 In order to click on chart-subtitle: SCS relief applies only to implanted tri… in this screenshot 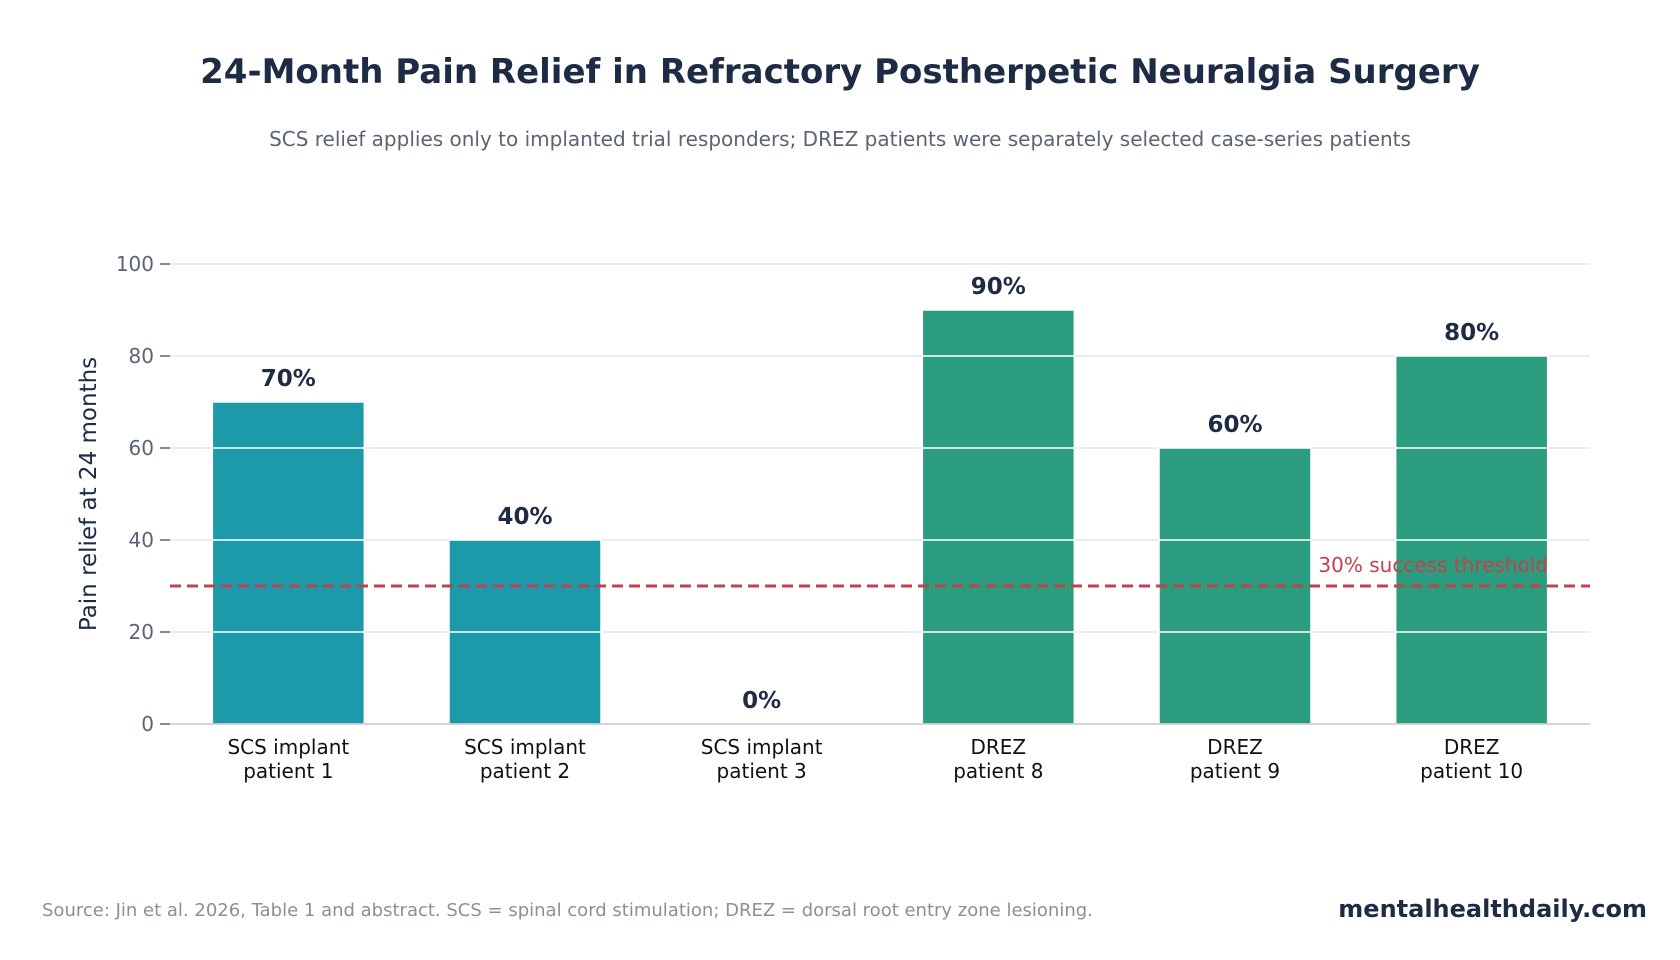, I will do `click(840, 139)`.